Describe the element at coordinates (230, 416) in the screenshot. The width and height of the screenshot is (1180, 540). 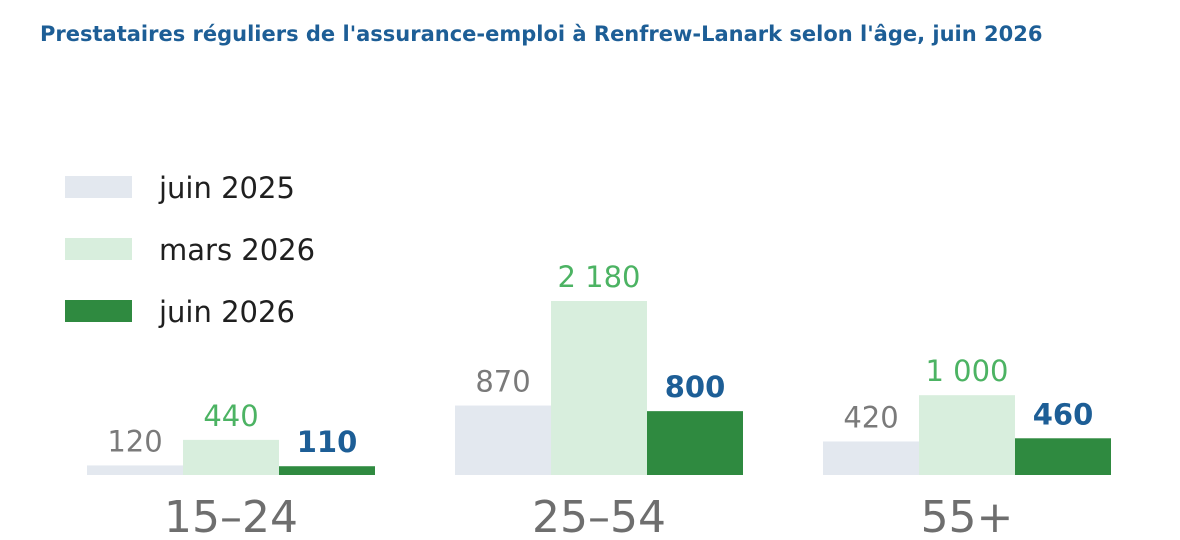
I see `value-label-1-2: 440` at that location.